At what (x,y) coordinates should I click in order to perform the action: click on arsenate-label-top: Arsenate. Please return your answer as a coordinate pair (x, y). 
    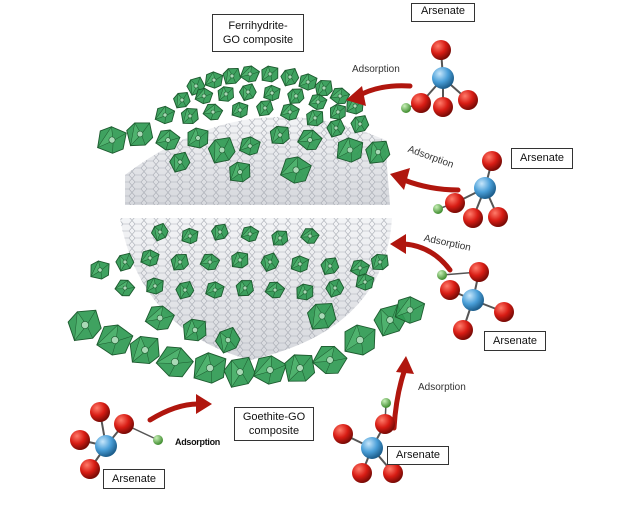
    Looking at the image, I should click on (443, 12).